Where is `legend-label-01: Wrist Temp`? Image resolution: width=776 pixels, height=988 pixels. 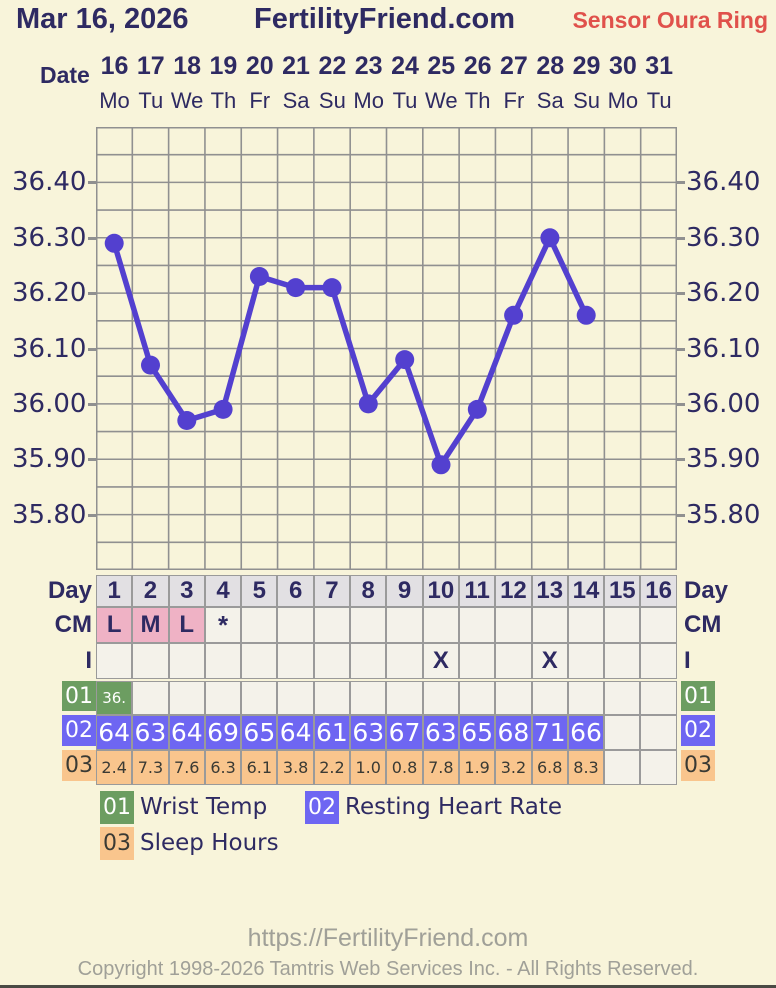 legend-label-01: Wrist Temp is located at coordinates (204, 807).